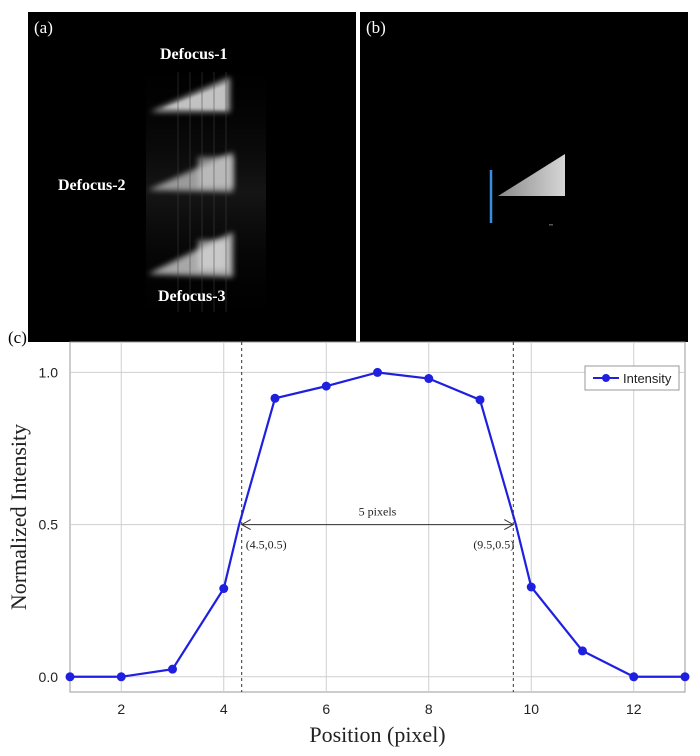  What do you see at coordinates (377, 734) in the screenshot?
I see `x-axis-title: Position (pixel)` at bounding box center [377, 734].